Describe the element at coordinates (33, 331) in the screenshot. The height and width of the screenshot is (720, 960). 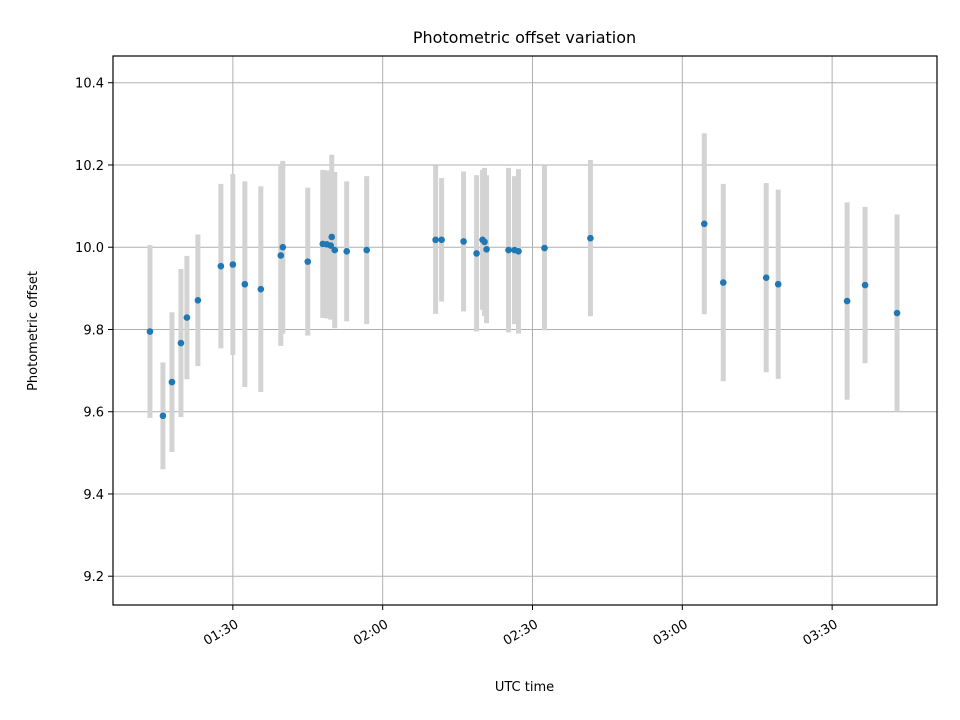
I see `y-axis-label: Photometric offset` at that location.